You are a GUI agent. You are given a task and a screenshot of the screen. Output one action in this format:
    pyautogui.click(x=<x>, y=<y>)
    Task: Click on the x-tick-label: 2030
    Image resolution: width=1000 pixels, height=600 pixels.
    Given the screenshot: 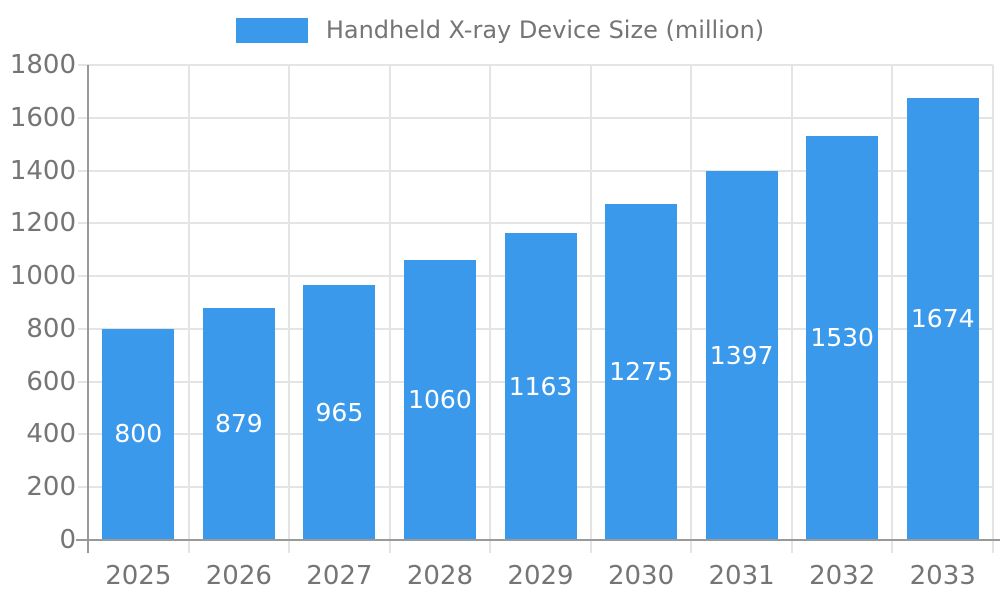 What is the action you would take?
    pyautogui.click(x=641, y=576)
    